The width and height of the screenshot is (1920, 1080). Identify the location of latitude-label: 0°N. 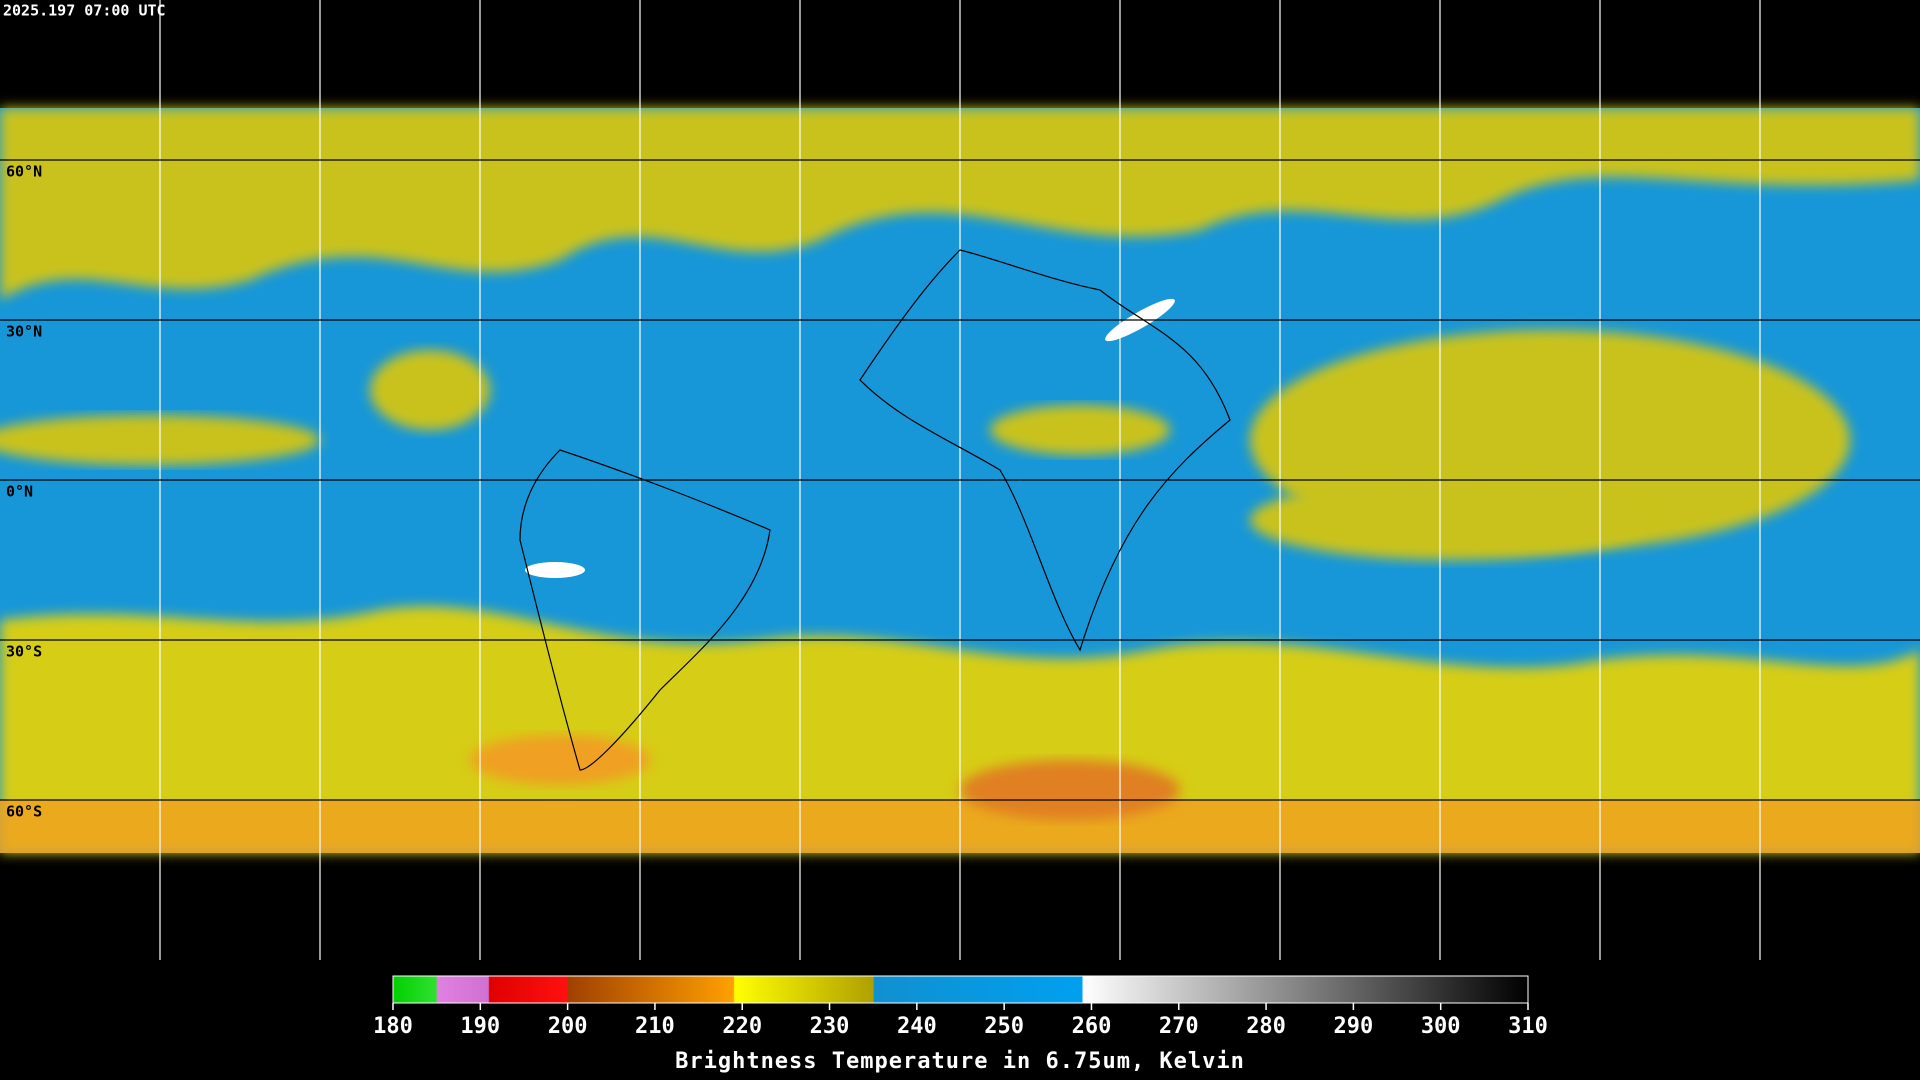
(19, 492).